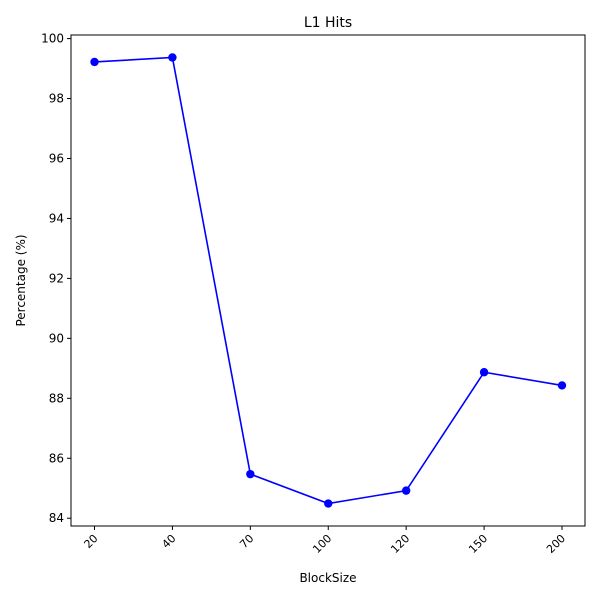 The height and width of the screenshot is (600, 600). What do you see at coordinates (327, 578) in the screenshot?
I see `x-axis-label: BlockSize` at bounding box center [327, 578].